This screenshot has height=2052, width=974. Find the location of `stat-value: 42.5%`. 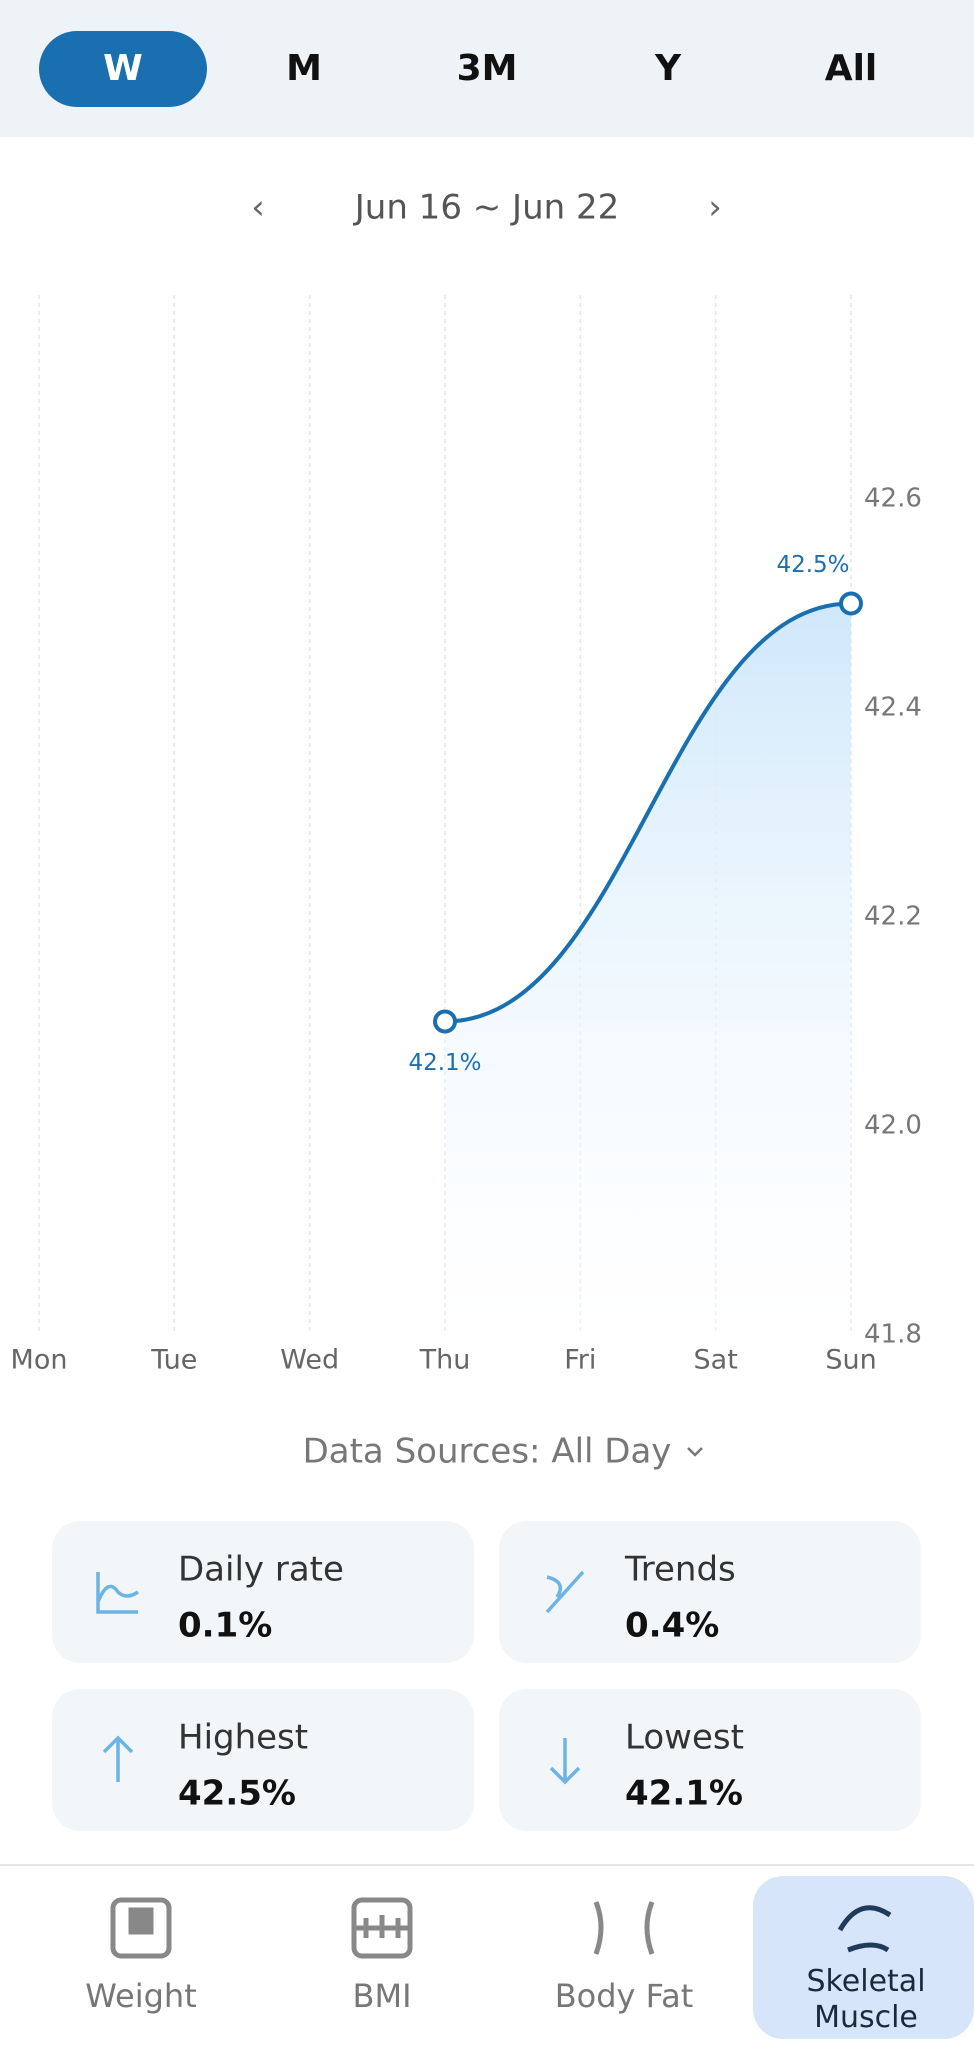

stat-value: 42.5% is located at coordinates (237, 1794).